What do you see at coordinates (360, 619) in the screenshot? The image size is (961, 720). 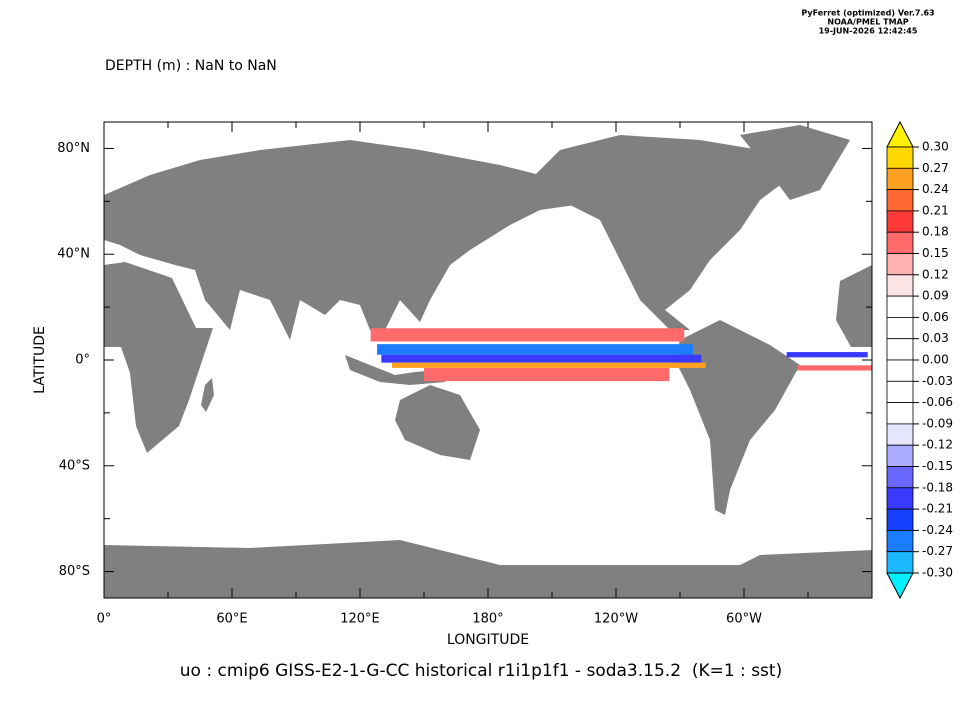 I see `x-tick-label: 120°E` at bounding box center [360, 619].